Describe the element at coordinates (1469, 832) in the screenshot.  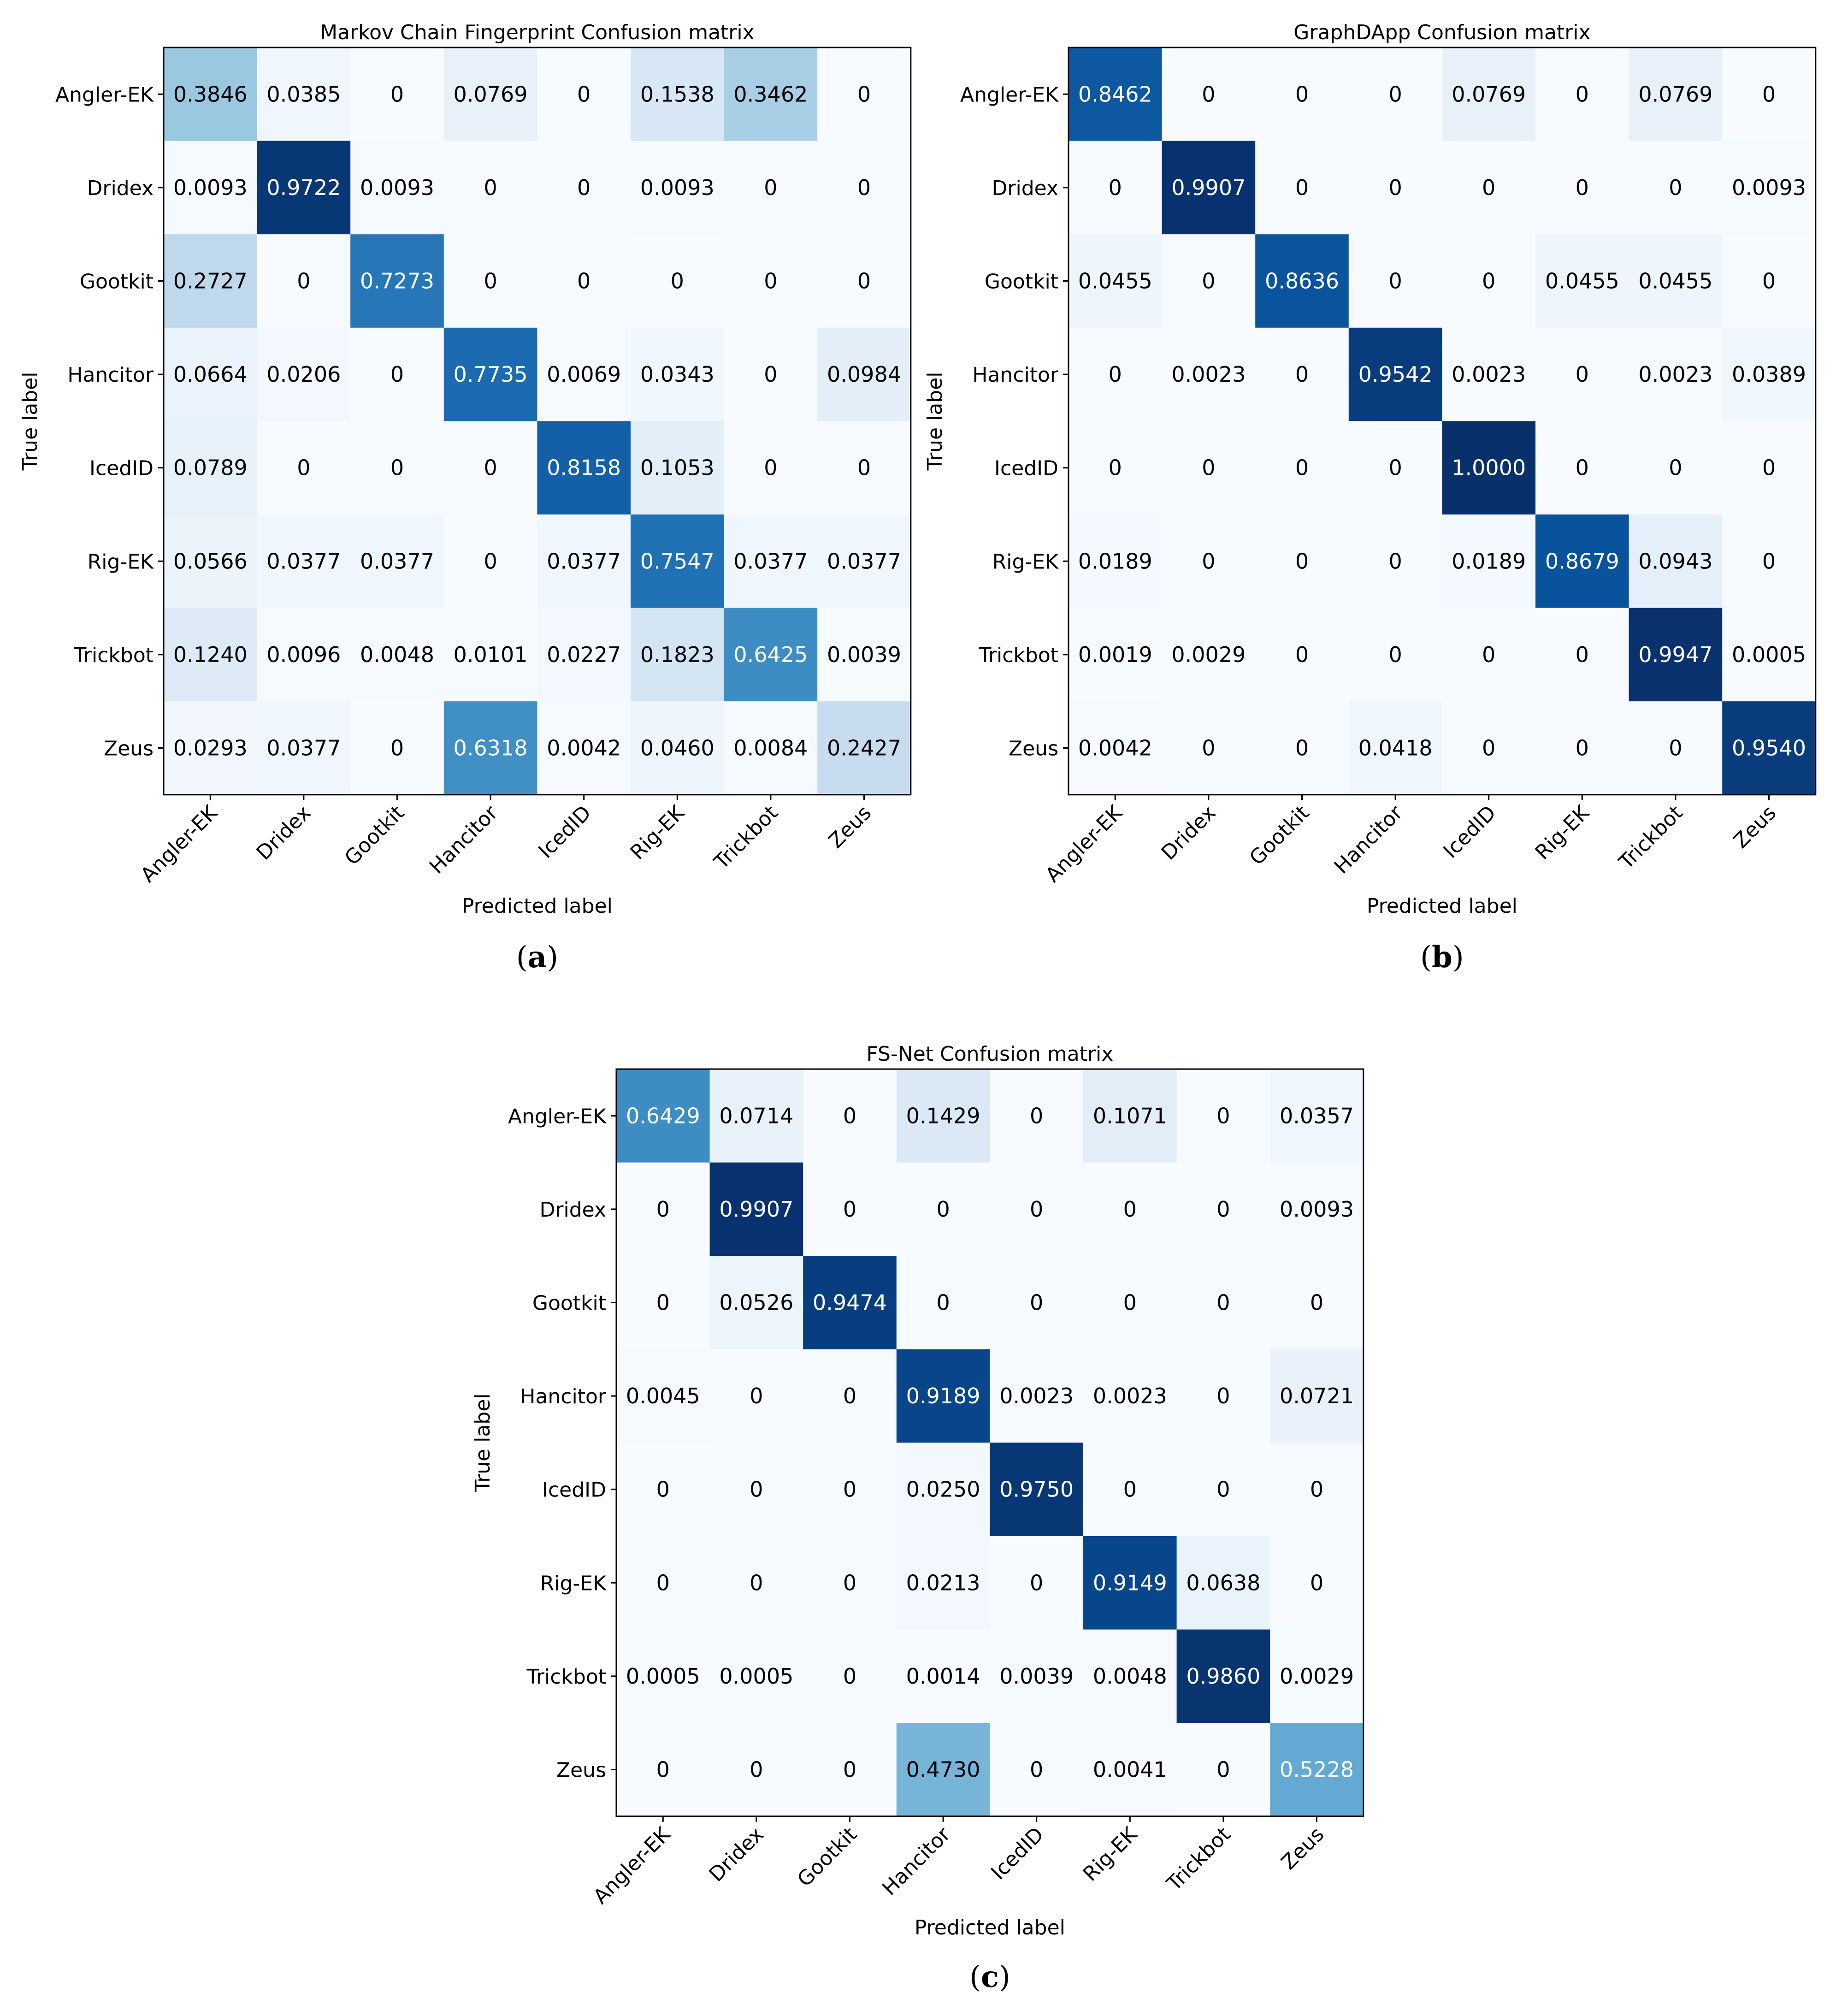
I see `x-tick-label: IcedID` at that location.